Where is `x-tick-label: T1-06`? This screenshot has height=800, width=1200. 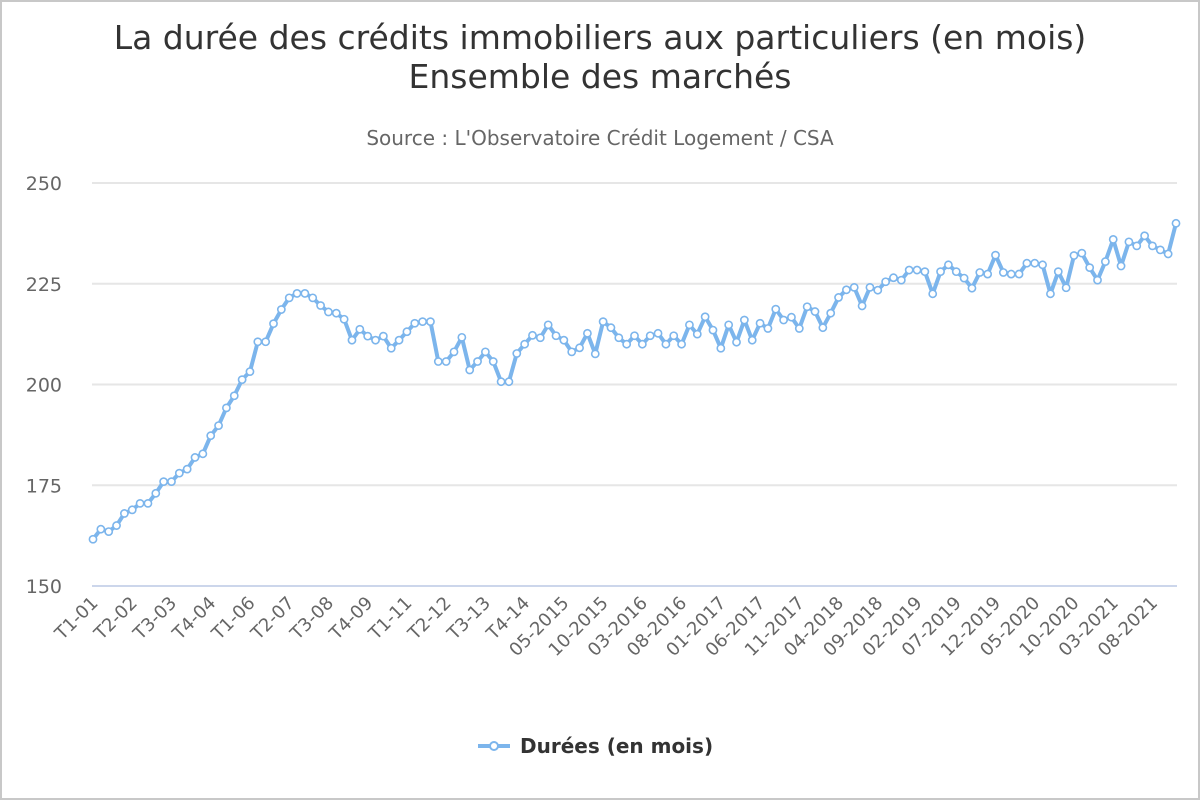
x-tick-label: T1-06 is located at coordinates (233, 619).